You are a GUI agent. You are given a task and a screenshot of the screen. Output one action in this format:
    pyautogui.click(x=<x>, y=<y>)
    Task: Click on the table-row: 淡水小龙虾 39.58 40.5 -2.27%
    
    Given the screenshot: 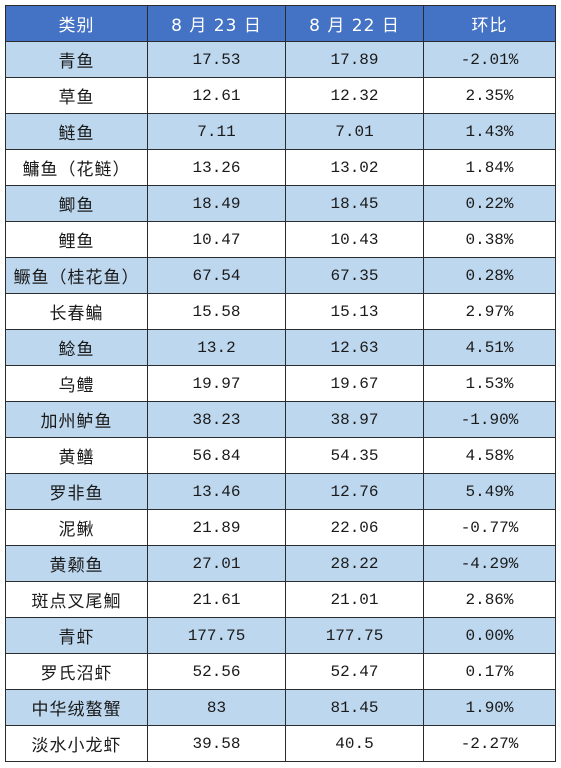 What is the action you would take?
    pyautogui.click(x=280, y=743)
    